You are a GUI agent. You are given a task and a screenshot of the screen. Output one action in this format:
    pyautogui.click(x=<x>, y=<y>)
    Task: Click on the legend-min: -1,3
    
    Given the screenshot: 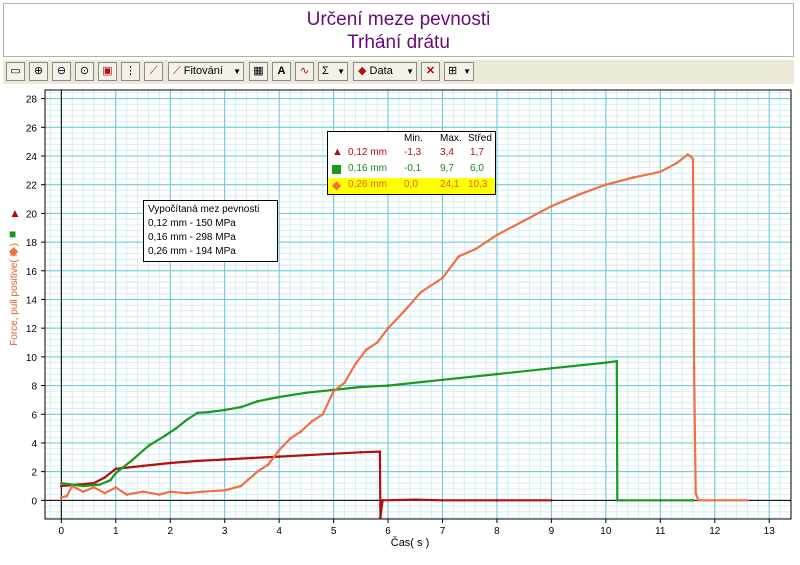 What is the action you would take?
    pyautogui.click(x=413, y=152)
    